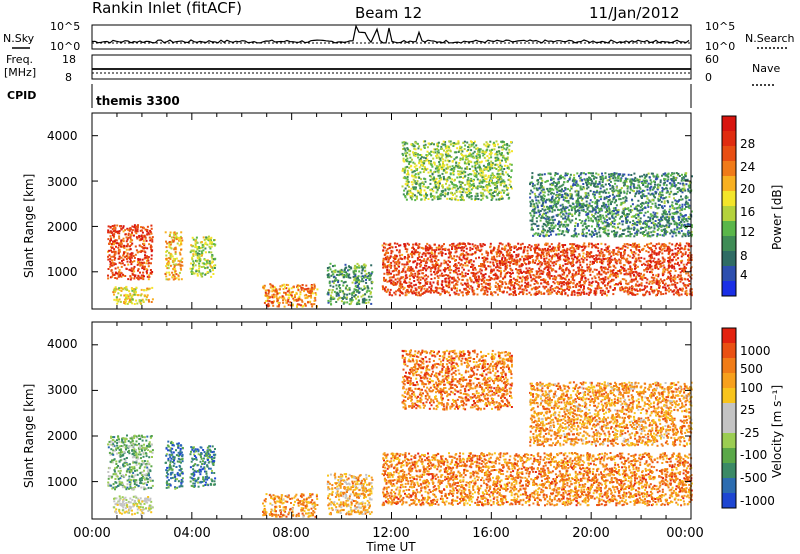 Image resolution: width=800 pixels, height=554 pixels. I want to click on beam-title: Beam 12, so click(388, 13).